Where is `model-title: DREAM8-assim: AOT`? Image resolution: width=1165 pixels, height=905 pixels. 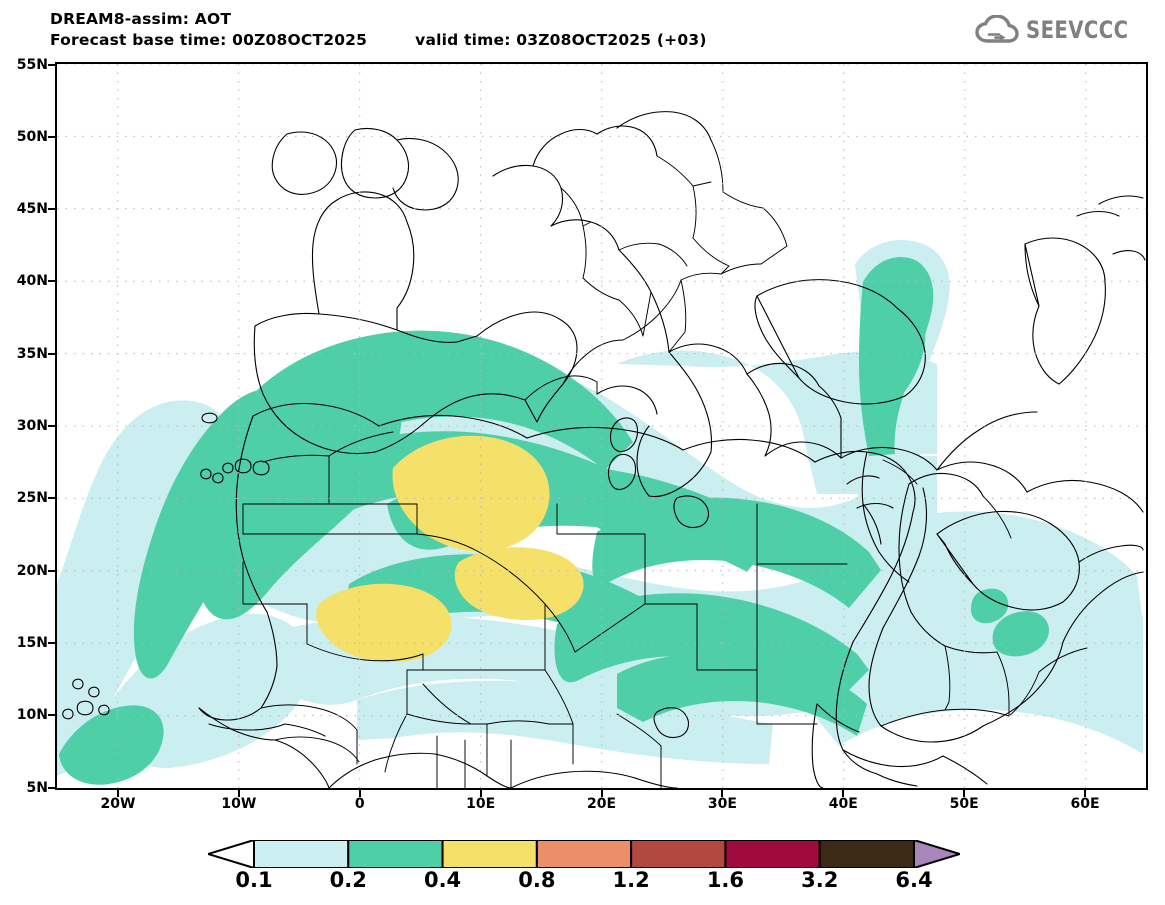 model-title: DREAM8-assim: AOT is located at coordinates (141, 19).